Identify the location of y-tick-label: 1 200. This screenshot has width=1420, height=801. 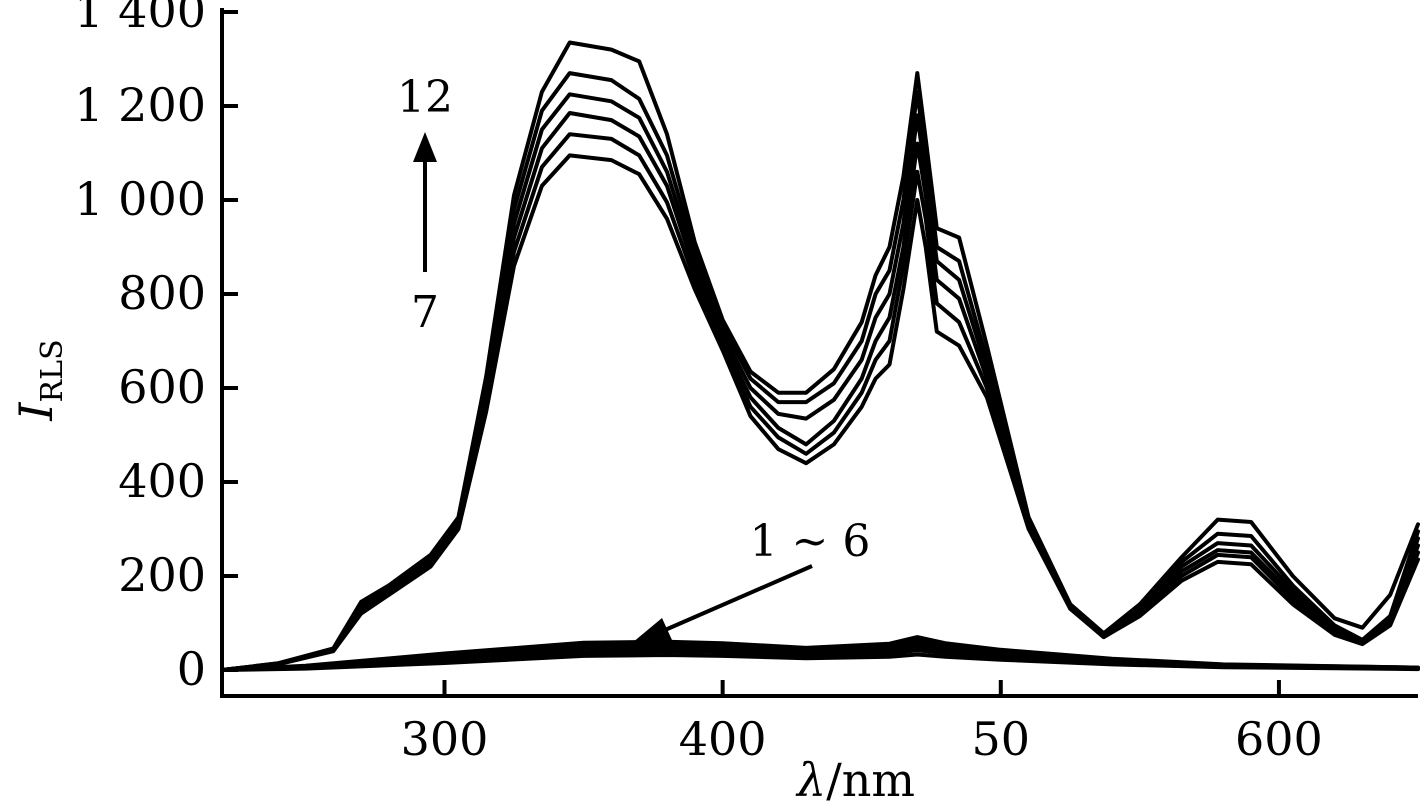
(140, 105).